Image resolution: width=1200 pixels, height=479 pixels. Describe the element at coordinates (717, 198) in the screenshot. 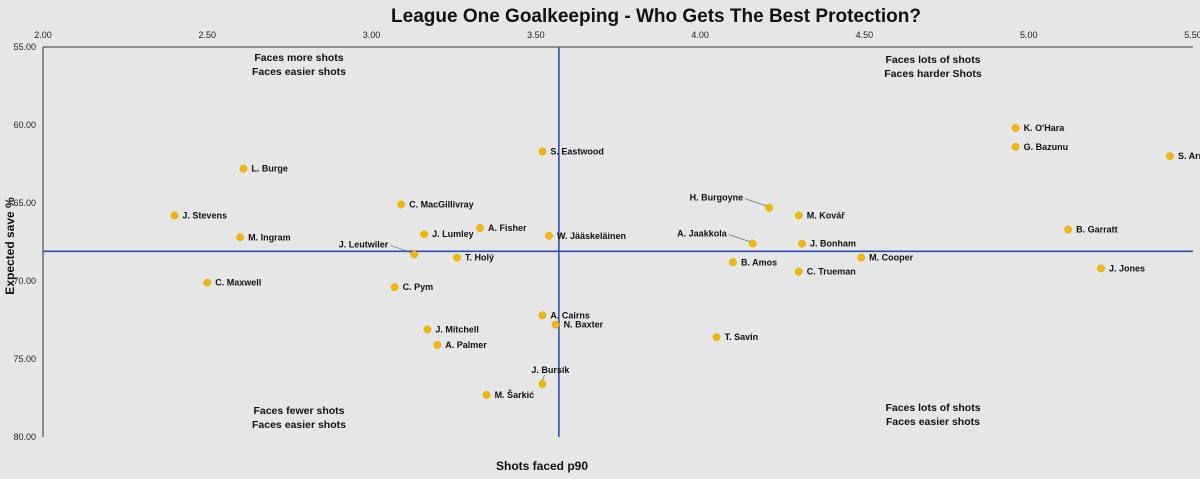

I see `point-label: H. Burgoyne` at that location.